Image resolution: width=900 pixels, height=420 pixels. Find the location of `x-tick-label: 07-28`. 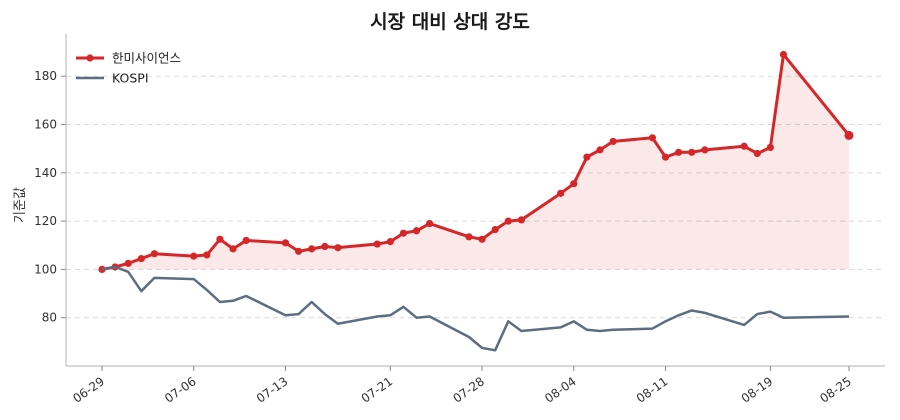

x-tick-label: 07-28 is located at coordinates (468, 389).